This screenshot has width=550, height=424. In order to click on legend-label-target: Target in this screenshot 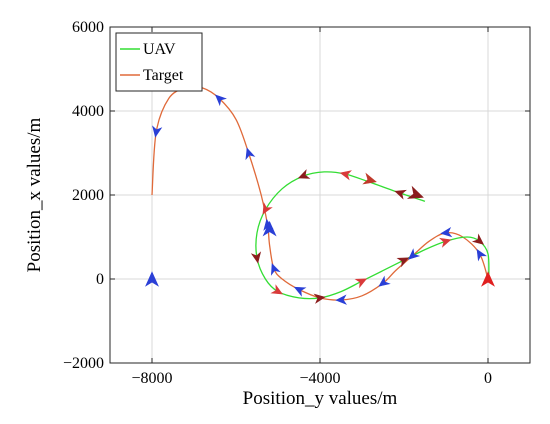, I will do `click(163, 75)`.